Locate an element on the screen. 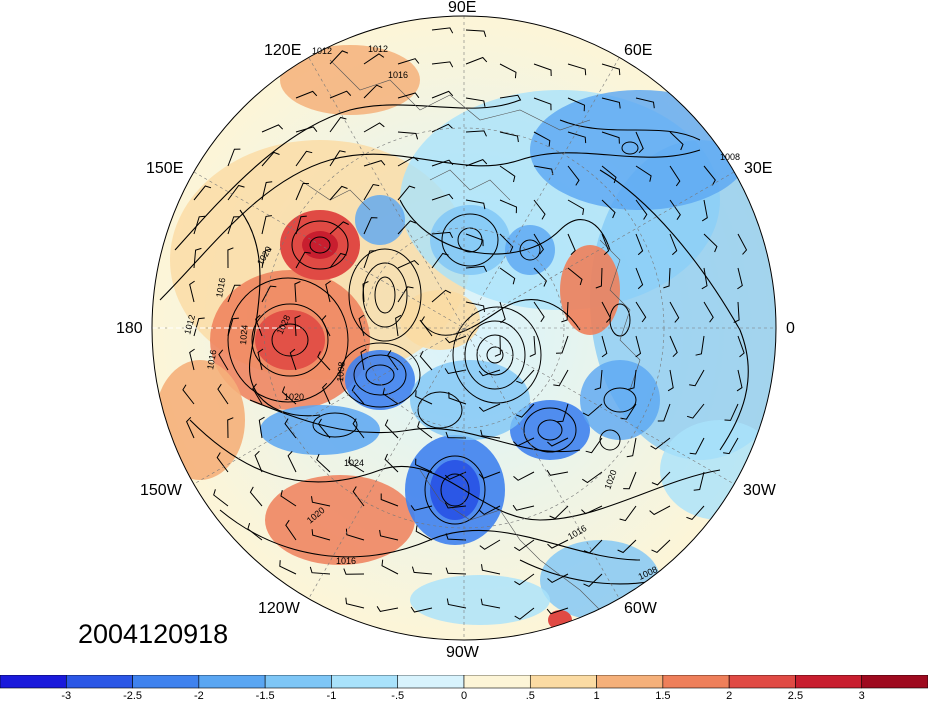  lon-label-120w: 120W is located at coordinates (279, 608).